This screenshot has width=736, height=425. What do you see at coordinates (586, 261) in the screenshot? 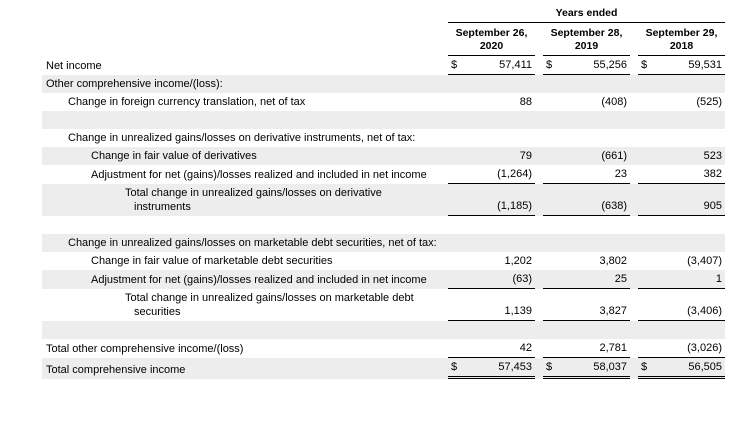
I see `value-cell-fy2019: 3,802` at bounding box center [586, 261].